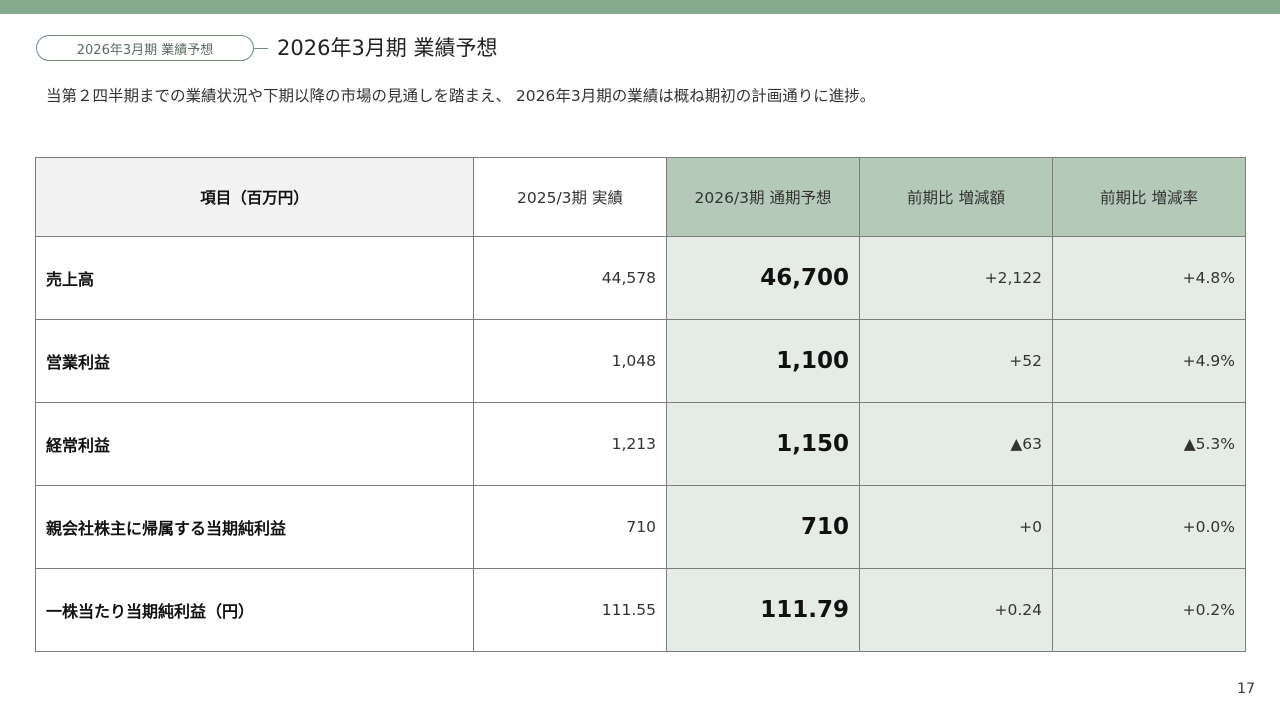 This screenshot has width=1280, height=720. Describe the element at coordinates (261, 48) in the screenshot. I see `section-tag-connector` at that location.